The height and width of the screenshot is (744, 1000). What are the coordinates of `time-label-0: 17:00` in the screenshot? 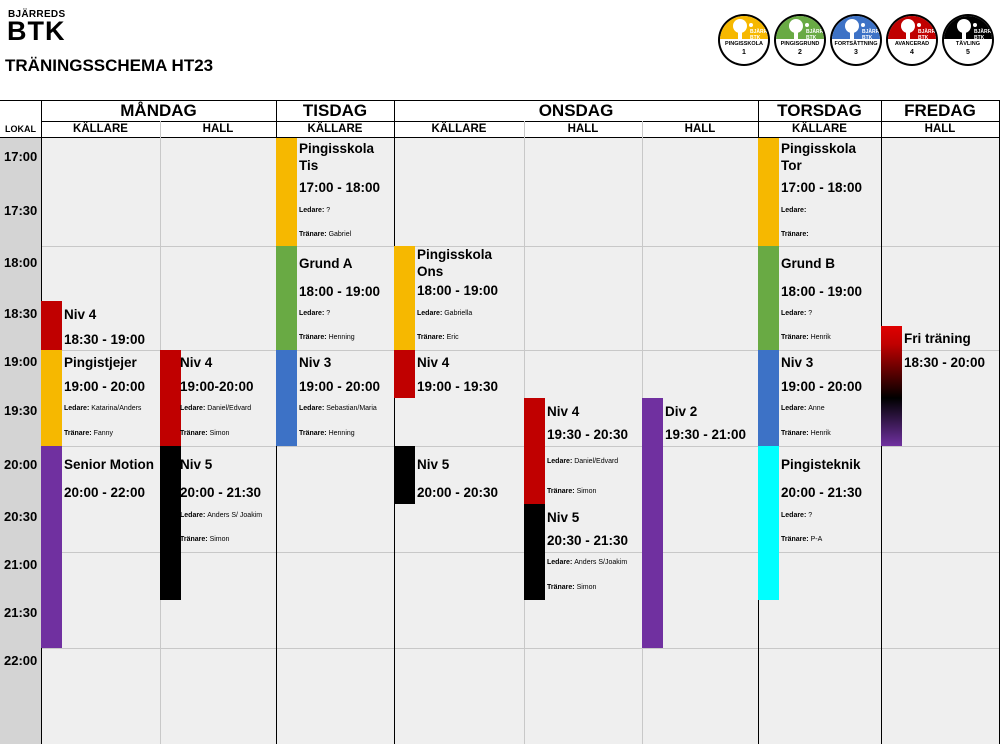 It's located at (21, 156).